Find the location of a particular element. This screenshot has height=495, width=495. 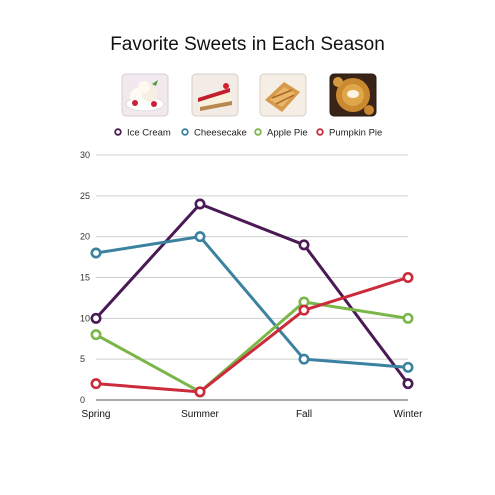

x-tick-label: Winter is located at coordinates (409, 414).